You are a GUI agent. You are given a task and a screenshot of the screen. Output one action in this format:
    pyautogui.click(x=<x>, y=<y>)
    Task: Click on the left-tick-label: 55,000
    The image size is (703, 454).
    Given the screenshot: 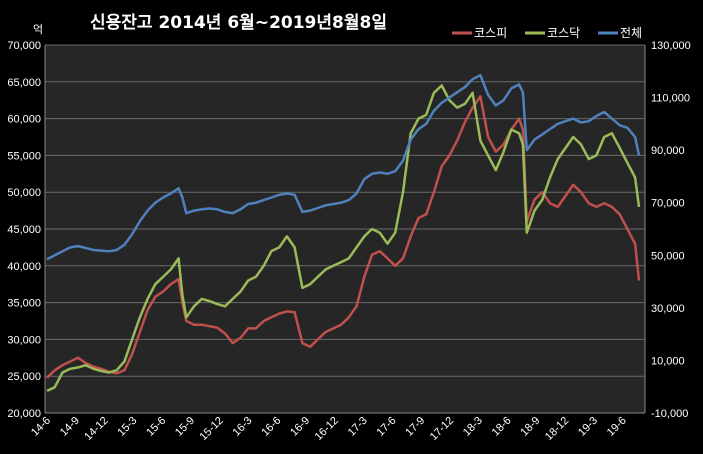 What is the action you would take?
    pyautogui.click(x=24, y=156)
    